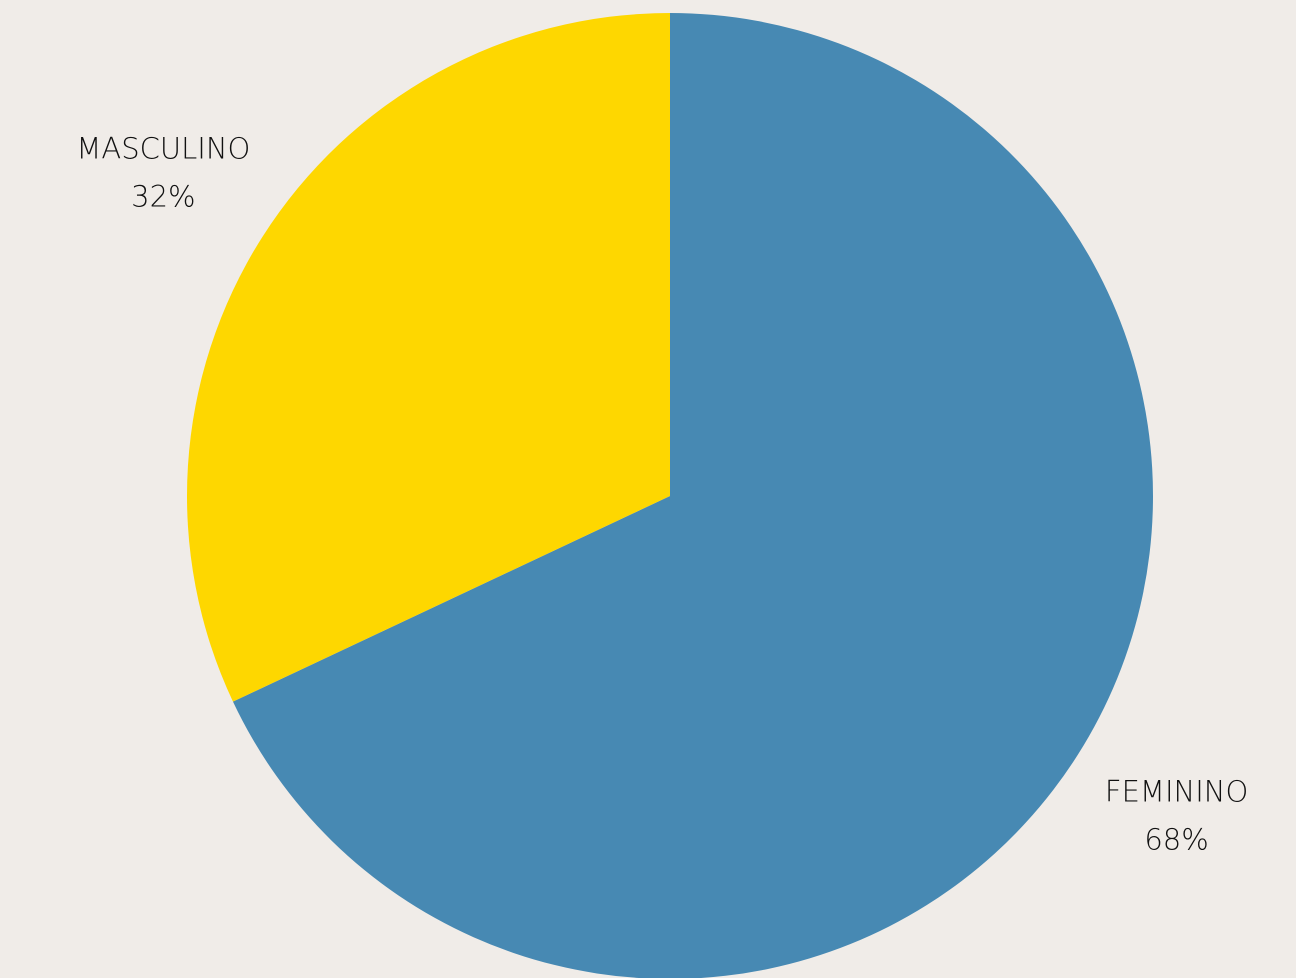 The height and width of the screenshot is (978, 1296). Describe the element at coordinates (163, 197) in the screenshot. I see `slice-value-label: 32%` at that location.